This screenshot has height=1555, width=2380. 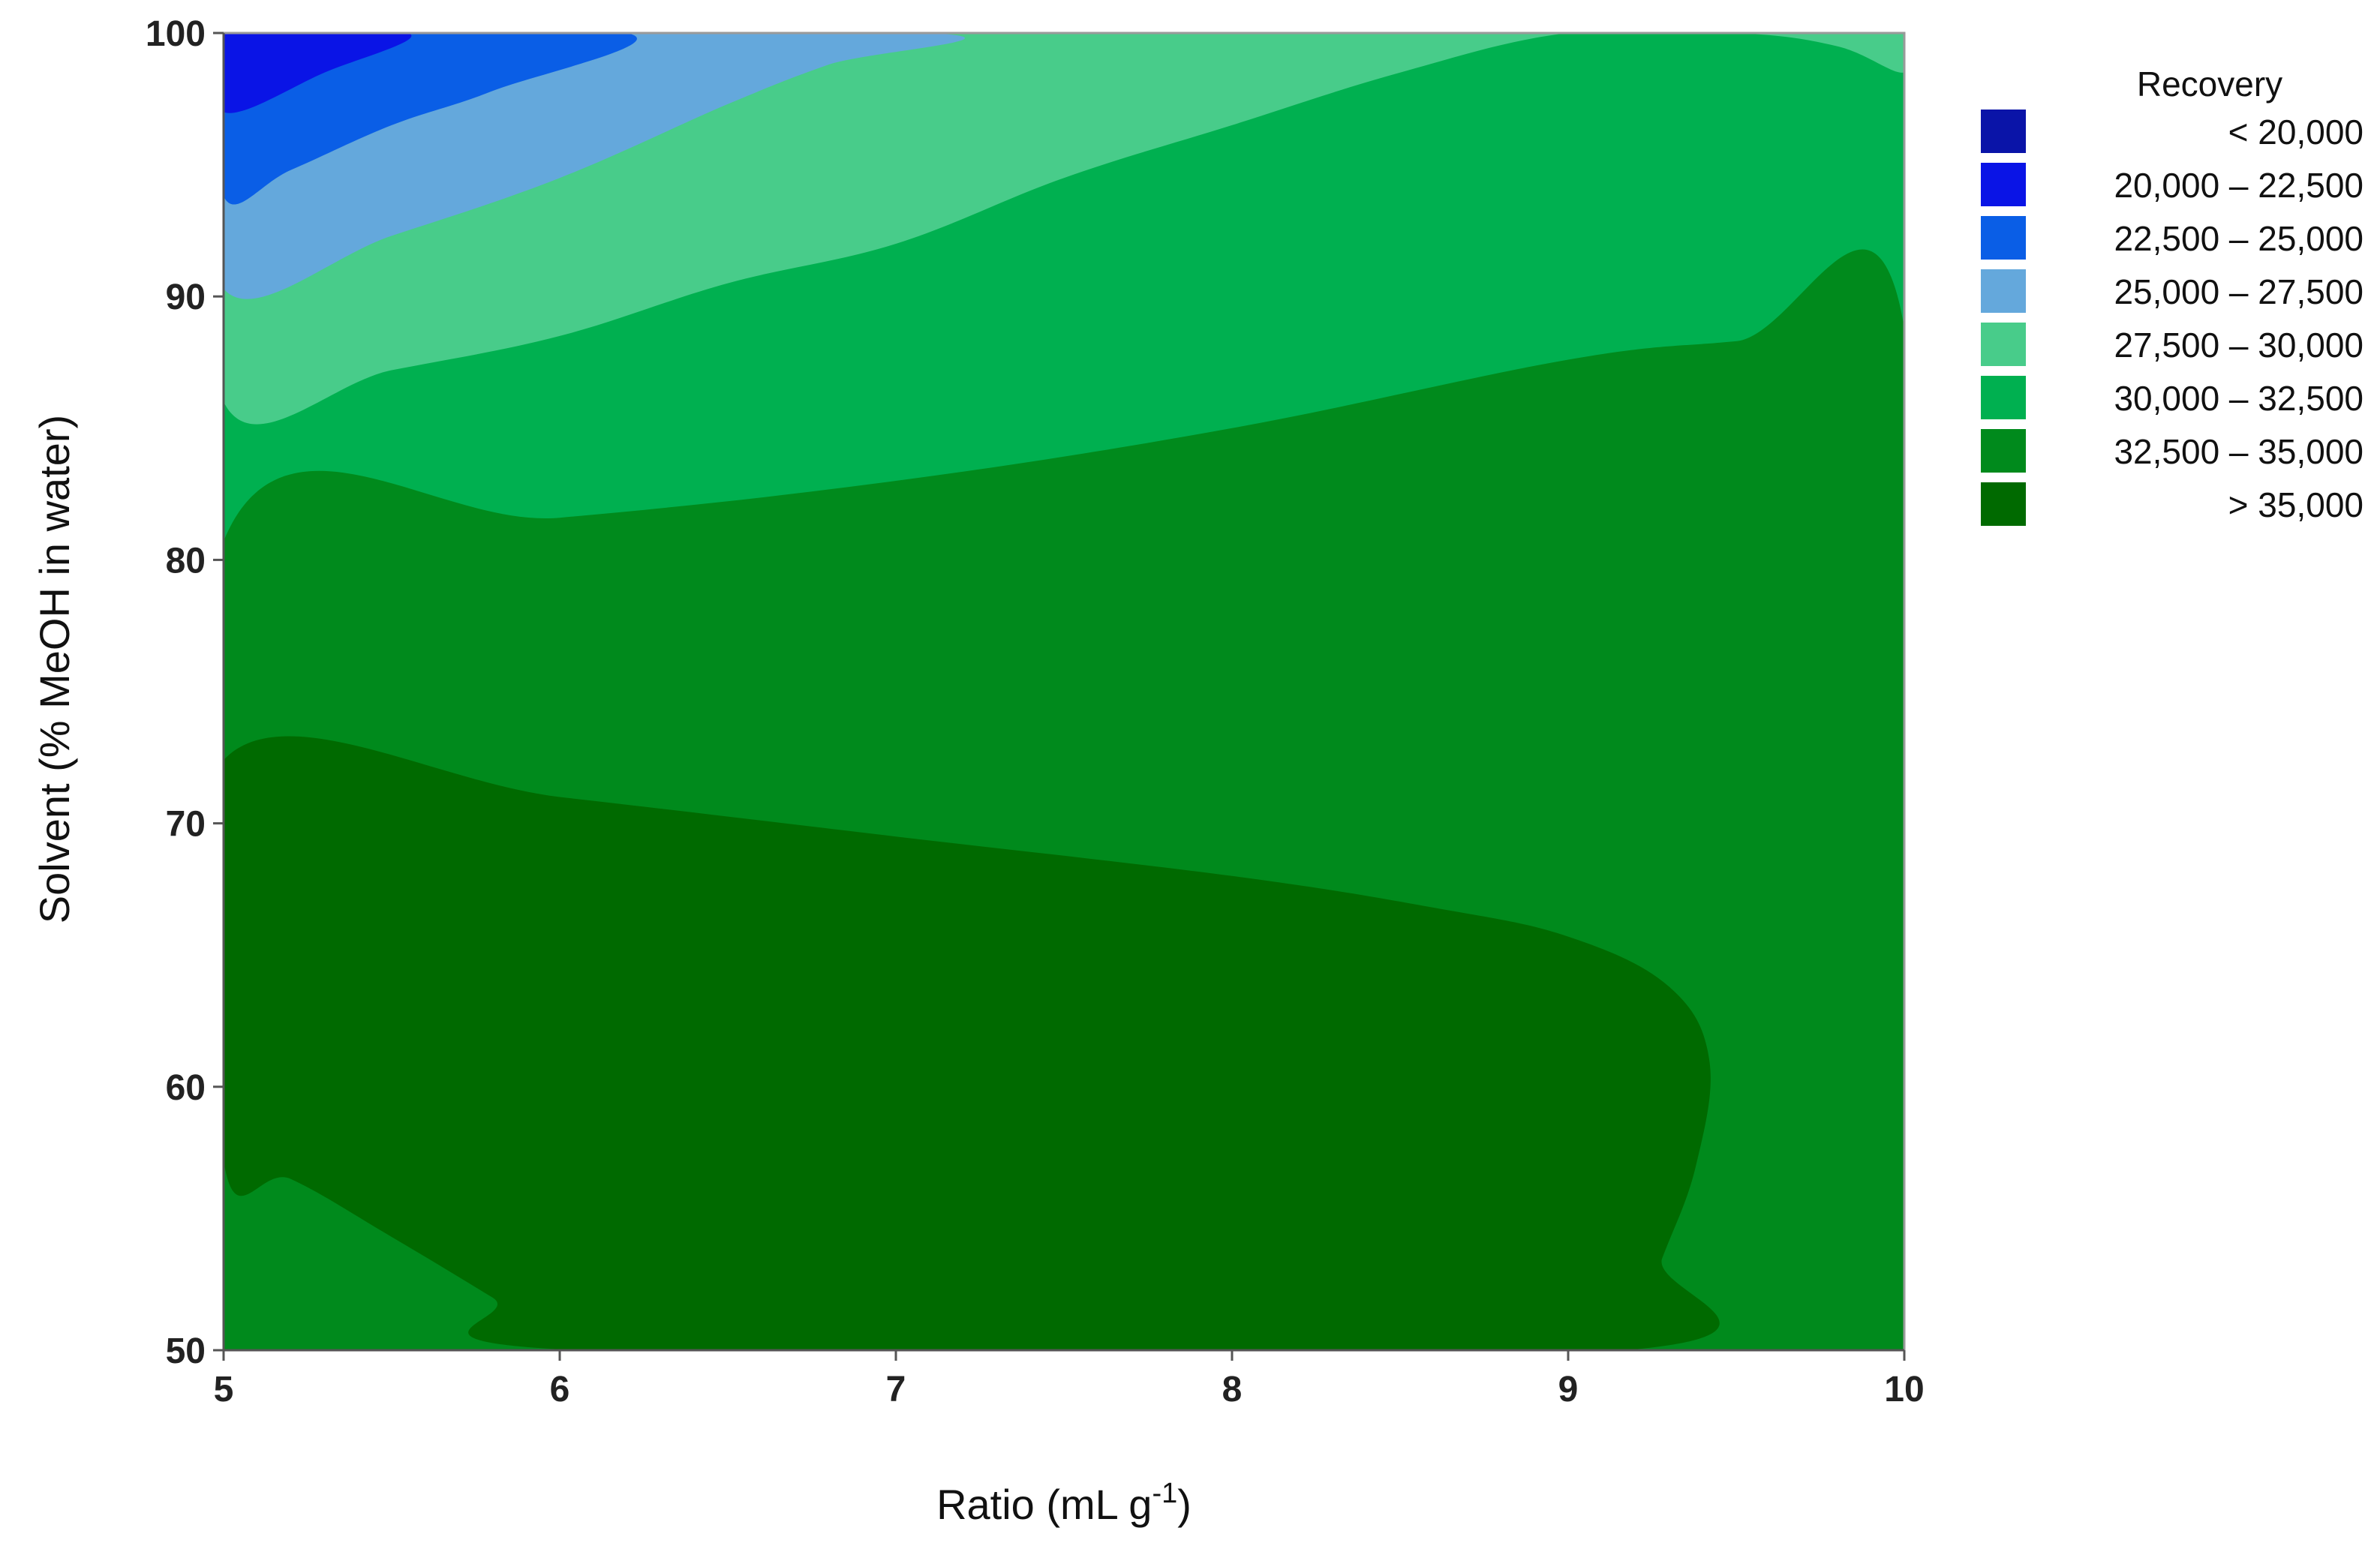 What do you see at coordinates (186, 561) in the screenshot?
I see `y-tick-label: 80` at bounding box center [186, 561].